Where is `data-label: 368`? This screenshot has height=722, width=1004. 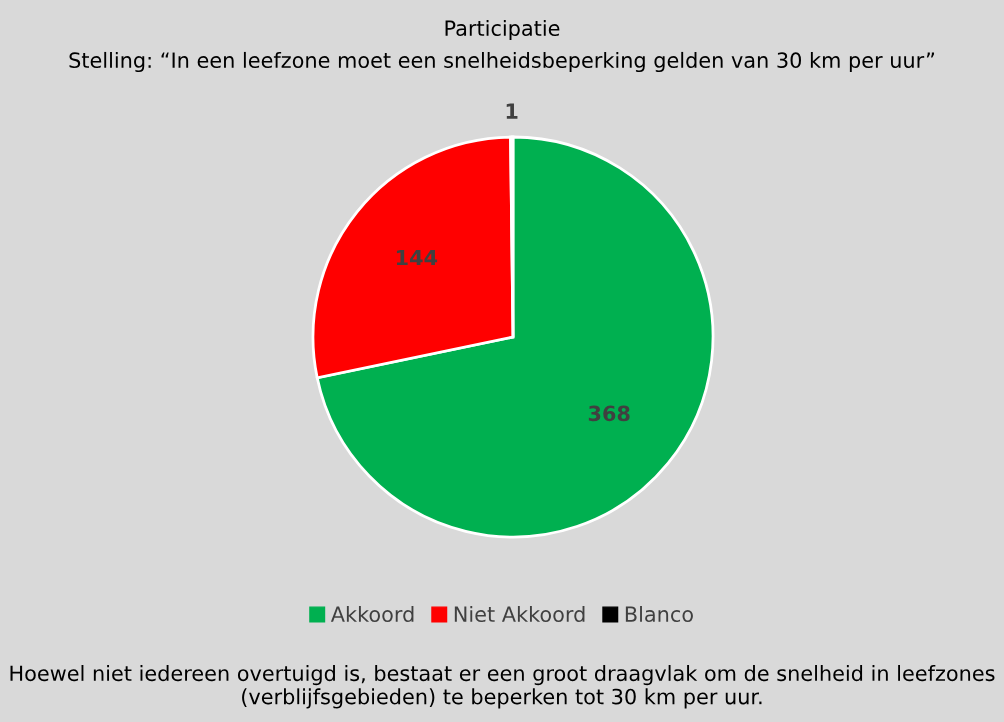
data-label: 368 is located at coordinates (609, 413).